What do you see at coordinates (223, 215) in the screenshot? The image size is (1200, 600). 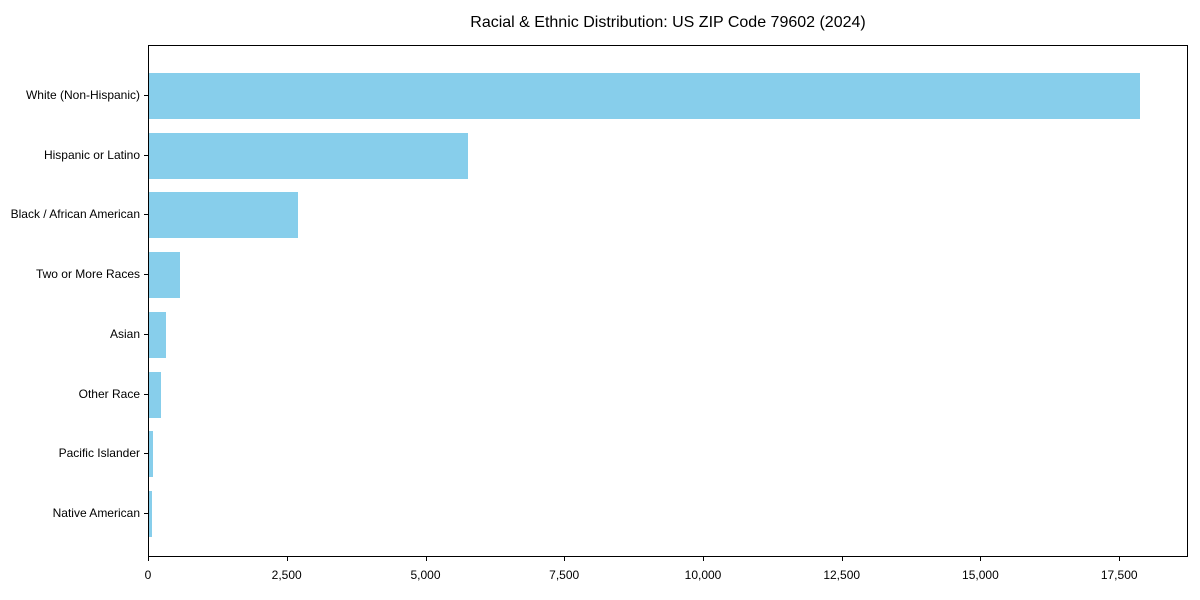 I see `bar-black-african-american` at bounding box center [223, 215].